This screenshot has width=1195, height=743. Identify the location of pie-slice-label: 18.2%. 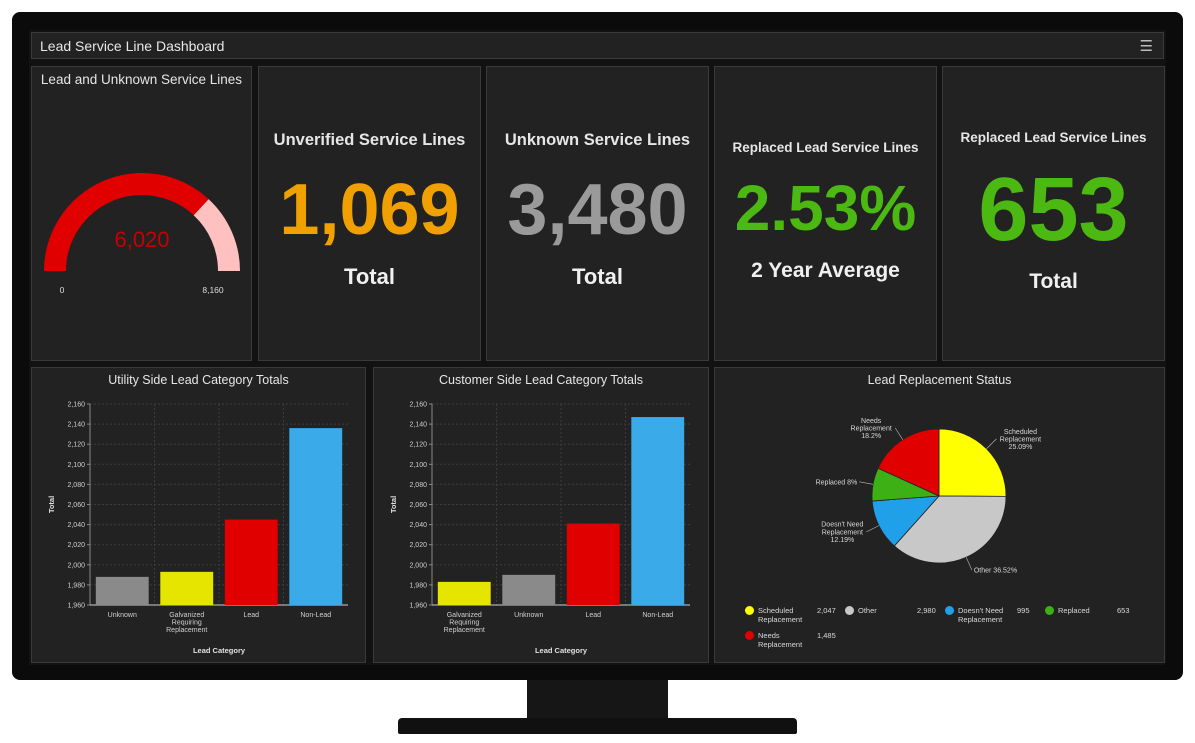
(871, 436).